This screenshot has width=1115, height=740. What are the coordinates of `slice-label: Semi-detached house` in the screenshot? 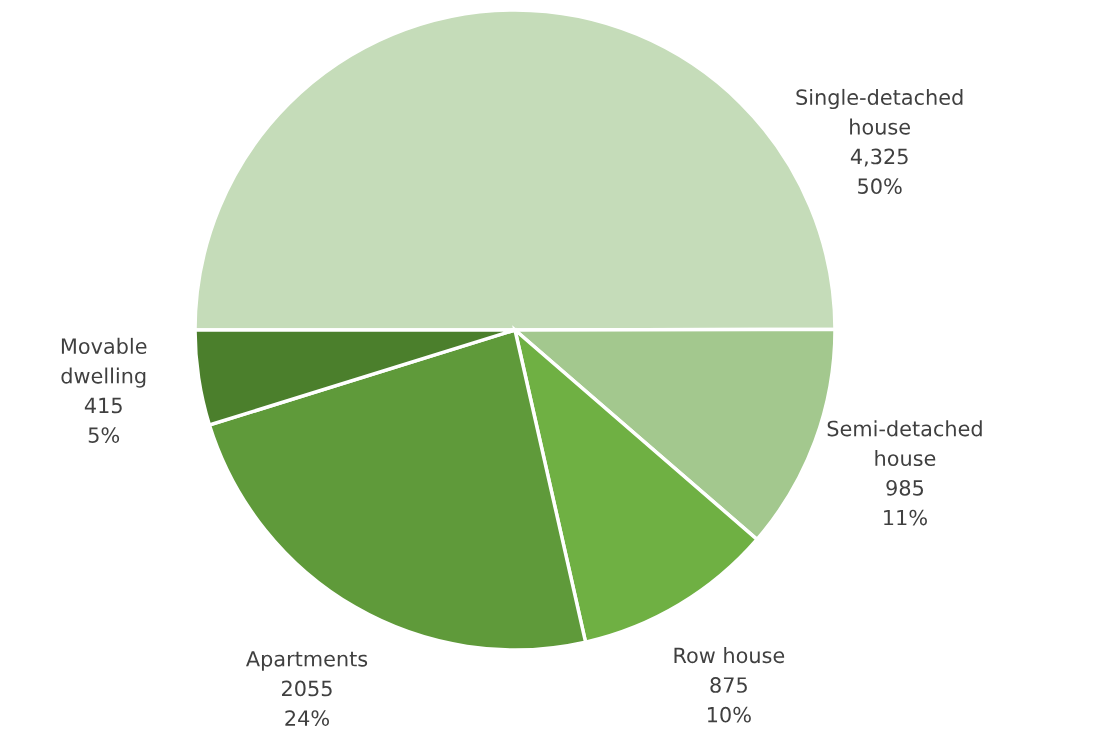 It's located at (904, 443).